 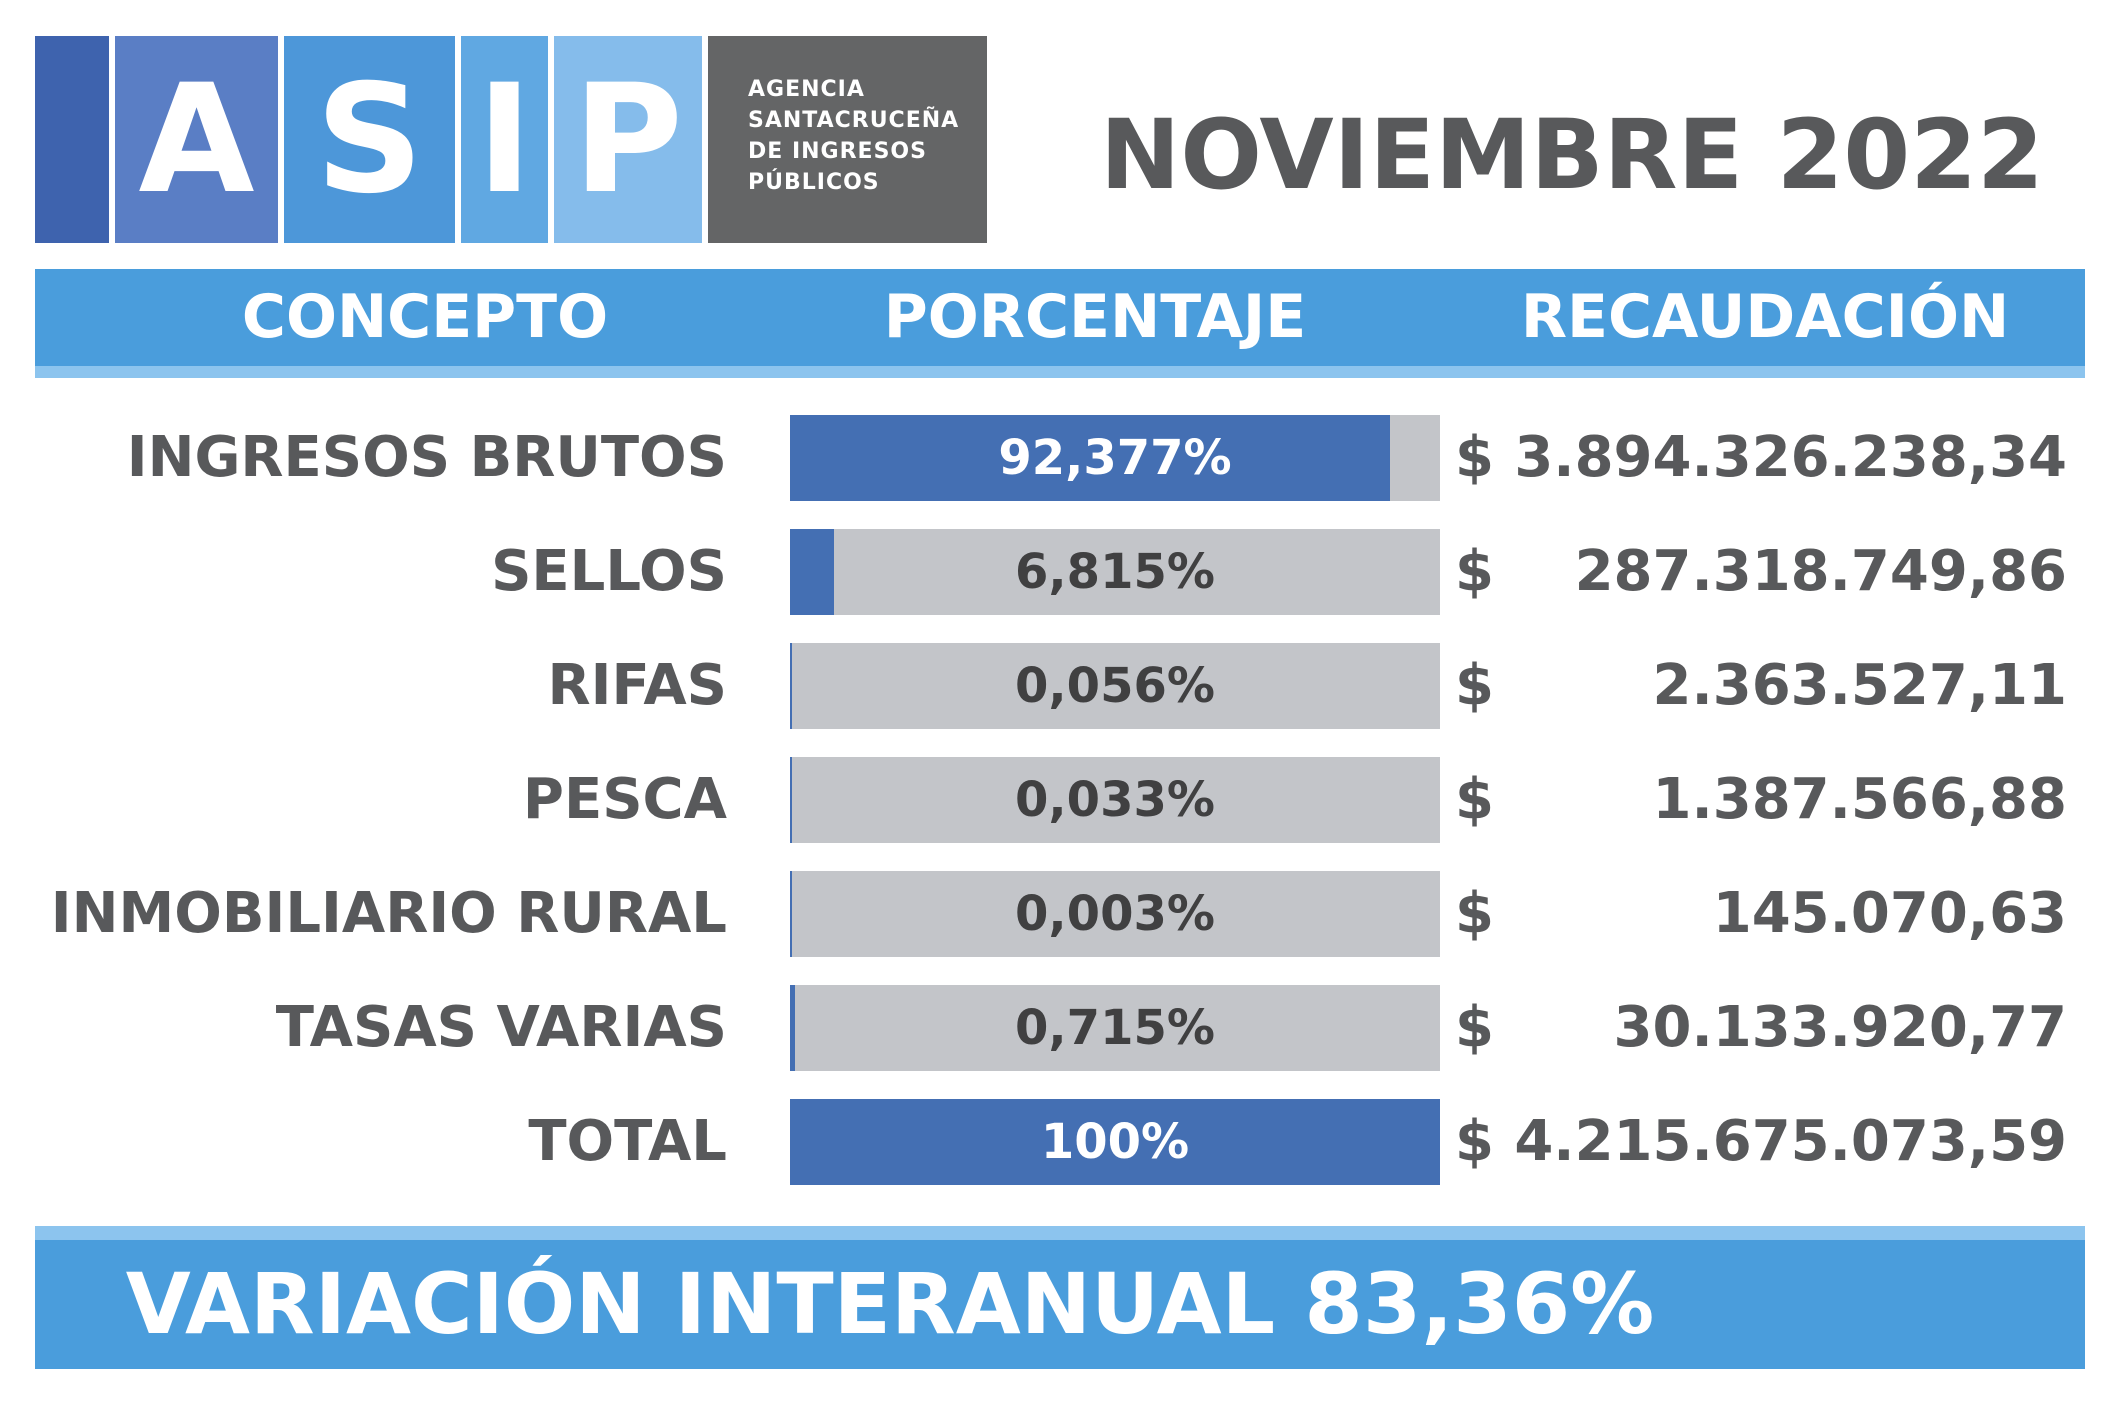 I want to click on header-underline, so click(x=1060, y=372).